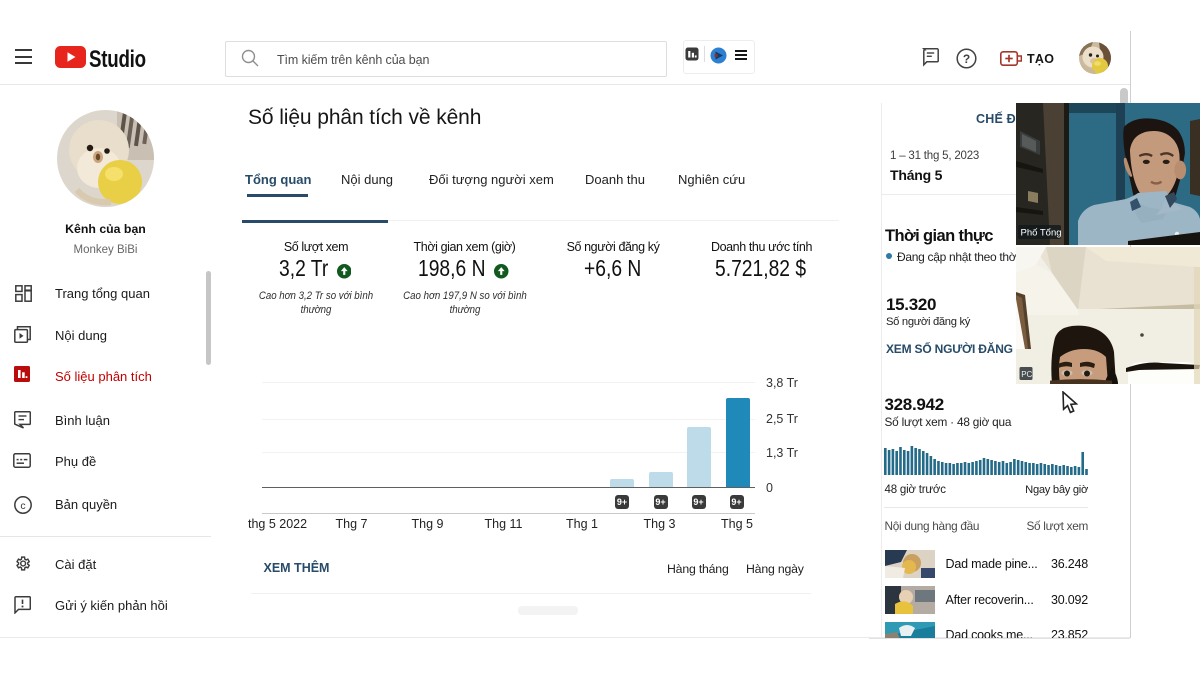 This screenshot has height=675, width=1200. I want to click on svg-text: c, so click(22, 506).